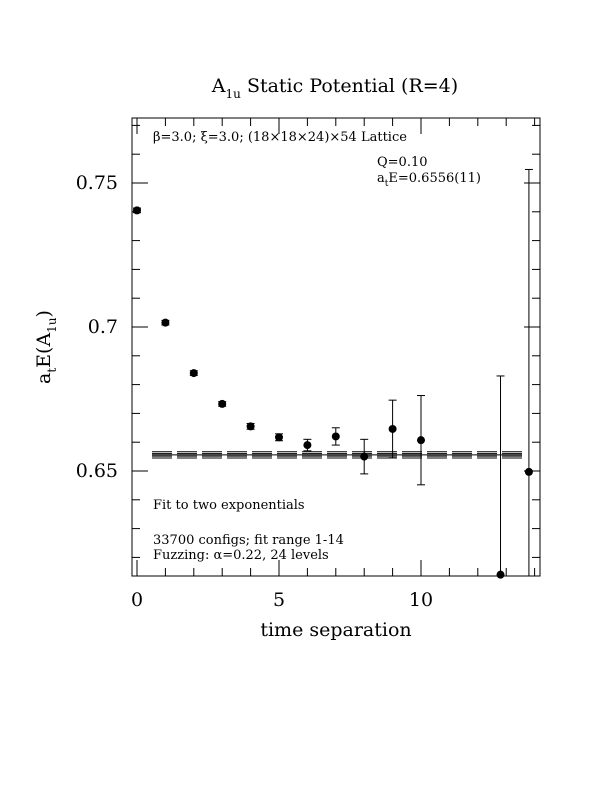  What do you see at coordinates (402, 162) in the screenshot?
I see `q-annotation: Q=0.10` at bounding box center [402, 162].